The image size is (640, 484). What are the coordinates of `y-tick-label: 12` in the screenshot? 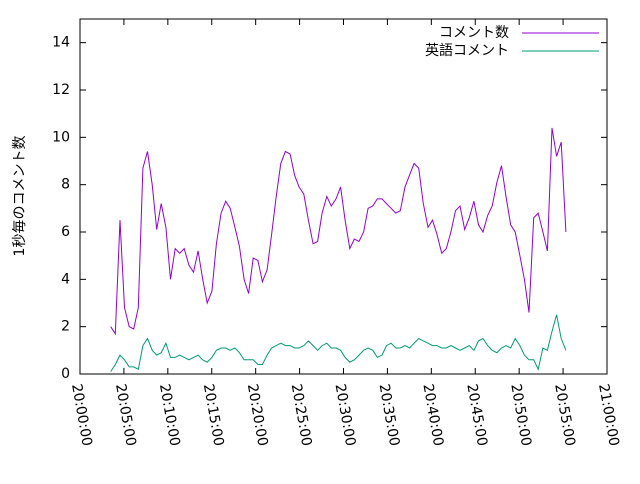 It's located at (61, 90).